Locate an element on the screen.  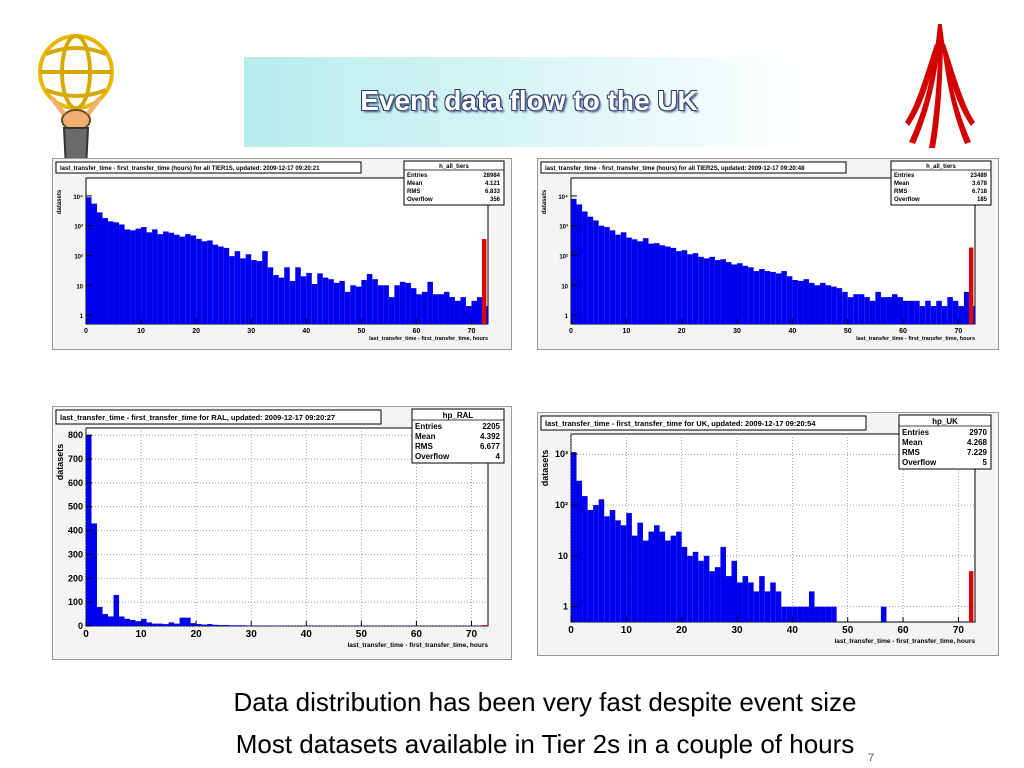
x-tick-label: 50 is located at coordinates (362, 634).